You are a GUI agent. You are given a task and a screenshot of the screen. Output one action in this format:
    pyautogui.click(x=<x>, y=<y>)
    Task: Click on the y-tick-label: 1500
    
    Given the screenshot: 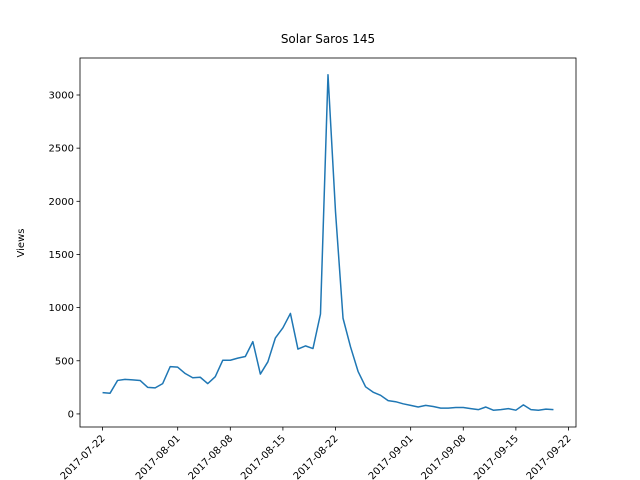 What is the action you would take?
    pyautogui.click(x=61, y=255)
    